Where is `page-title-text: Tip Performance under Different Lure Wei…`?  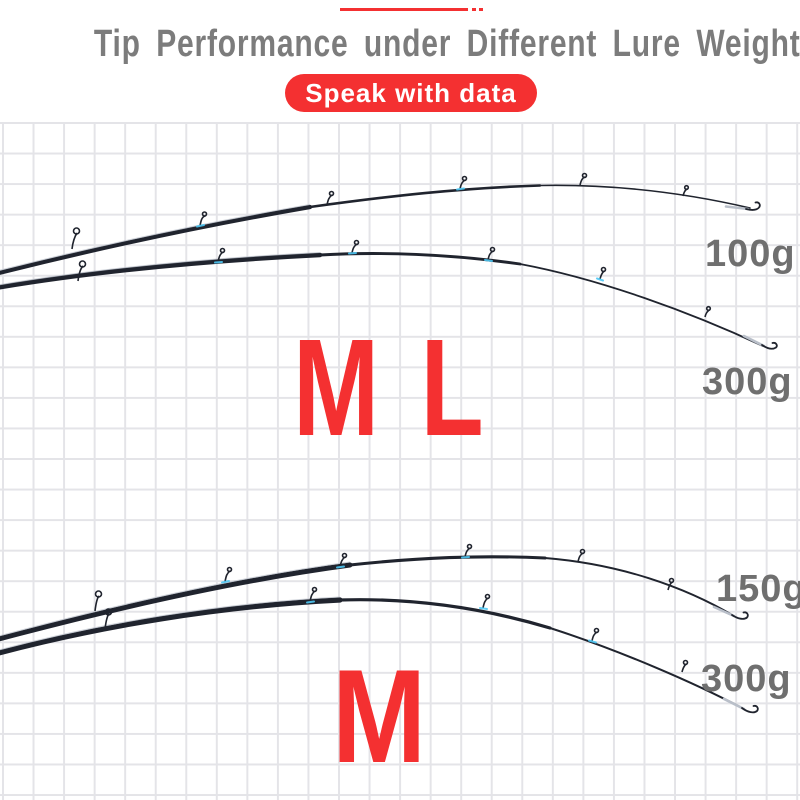 page-title-text: Tip Performance under Different Lure Wei… is located at coordinates (446, 44).